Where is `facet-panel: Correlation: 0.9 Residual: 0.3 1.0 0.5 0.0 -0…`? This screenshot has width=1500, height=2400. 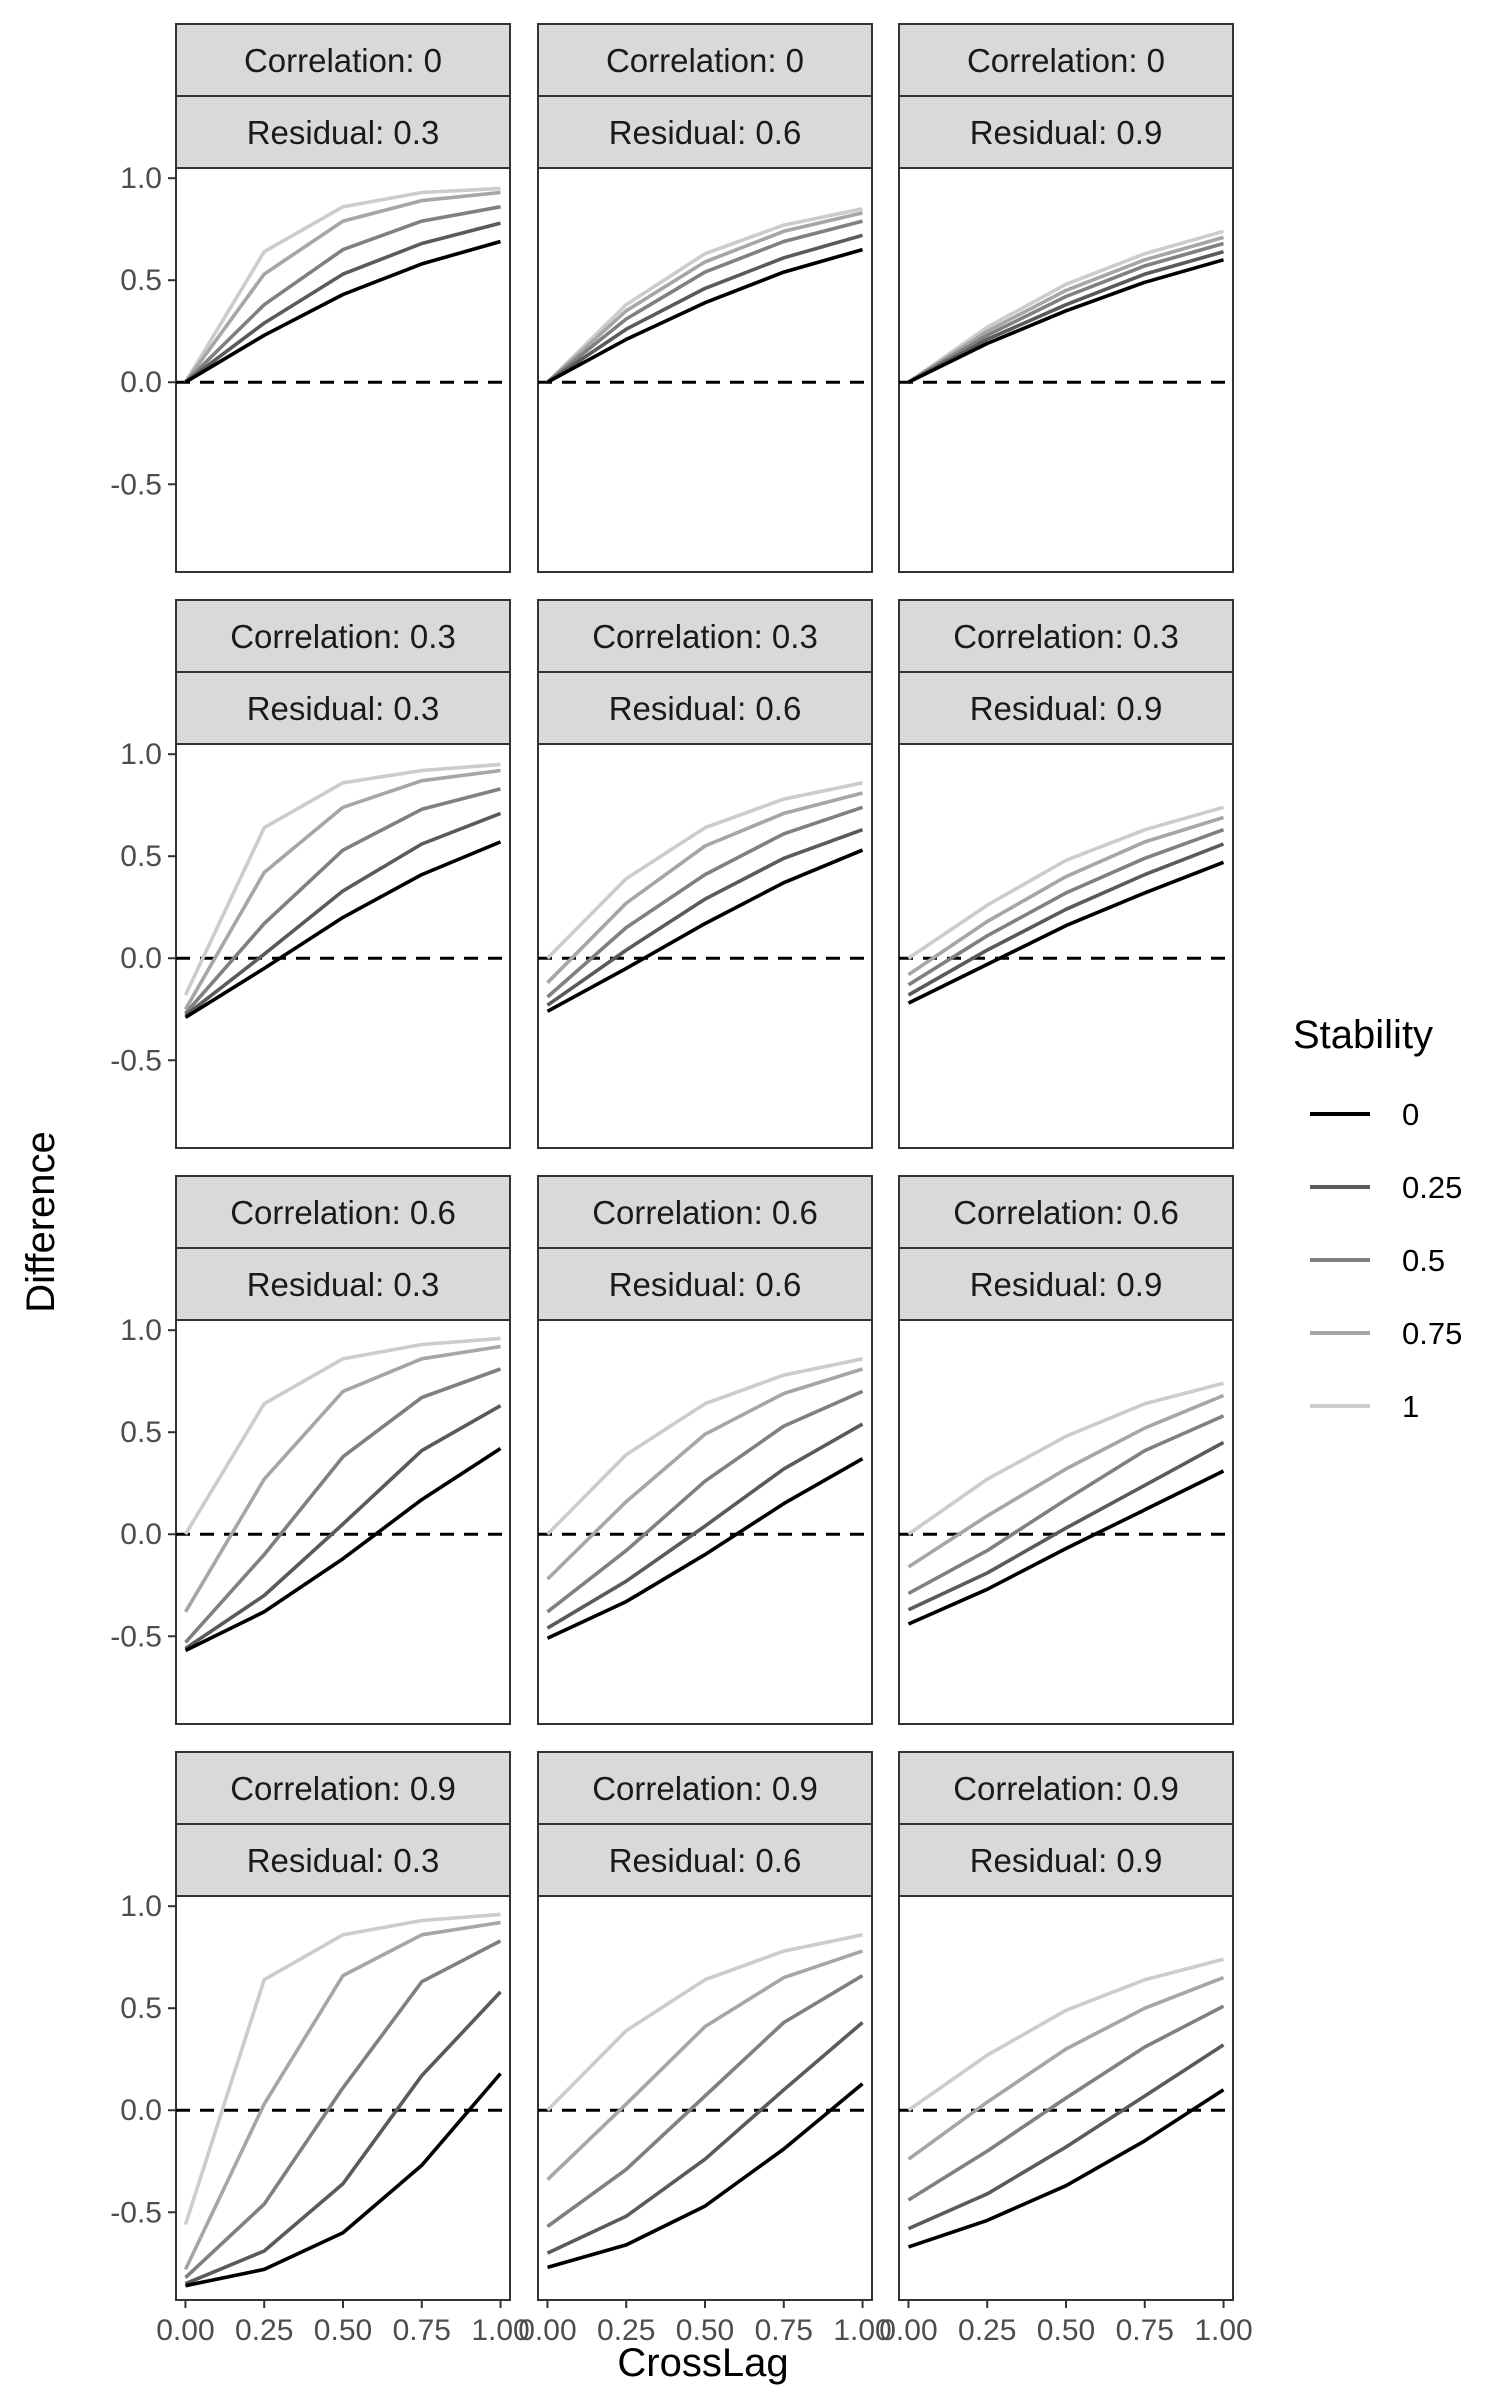
facet-panel: Correlation: 0.9 Residual: 0.3 1.0 0.5 0.0 -0… is located at coordinates (320, 2049).